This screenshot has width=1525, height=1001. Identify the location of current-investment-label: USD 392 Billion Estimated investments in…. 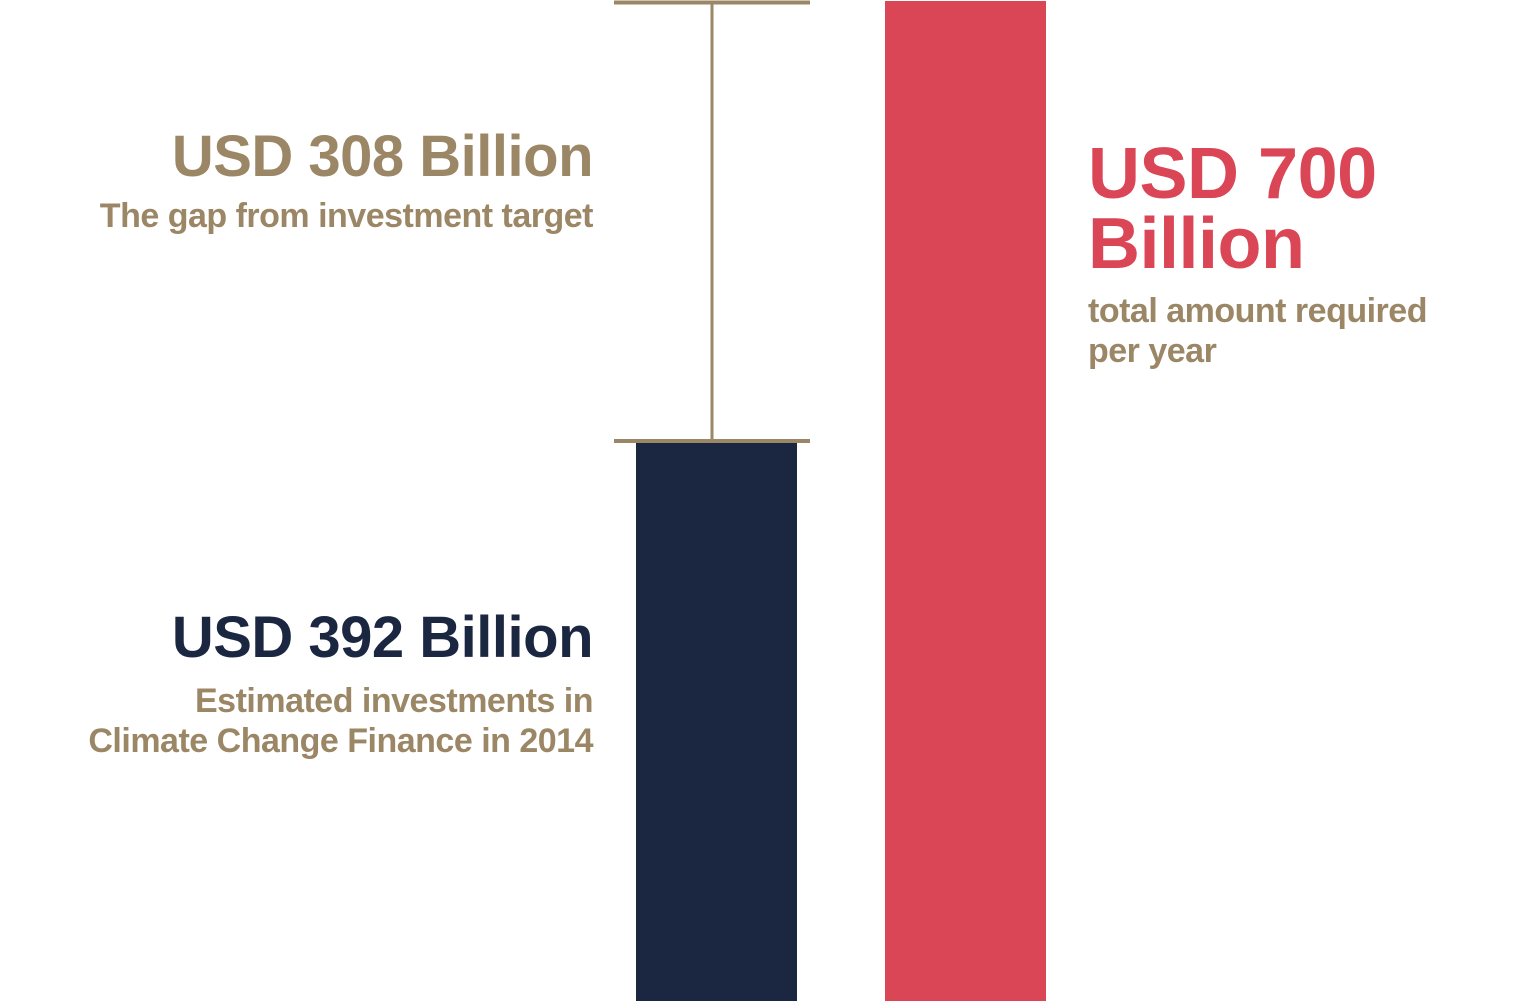
(296, 685).